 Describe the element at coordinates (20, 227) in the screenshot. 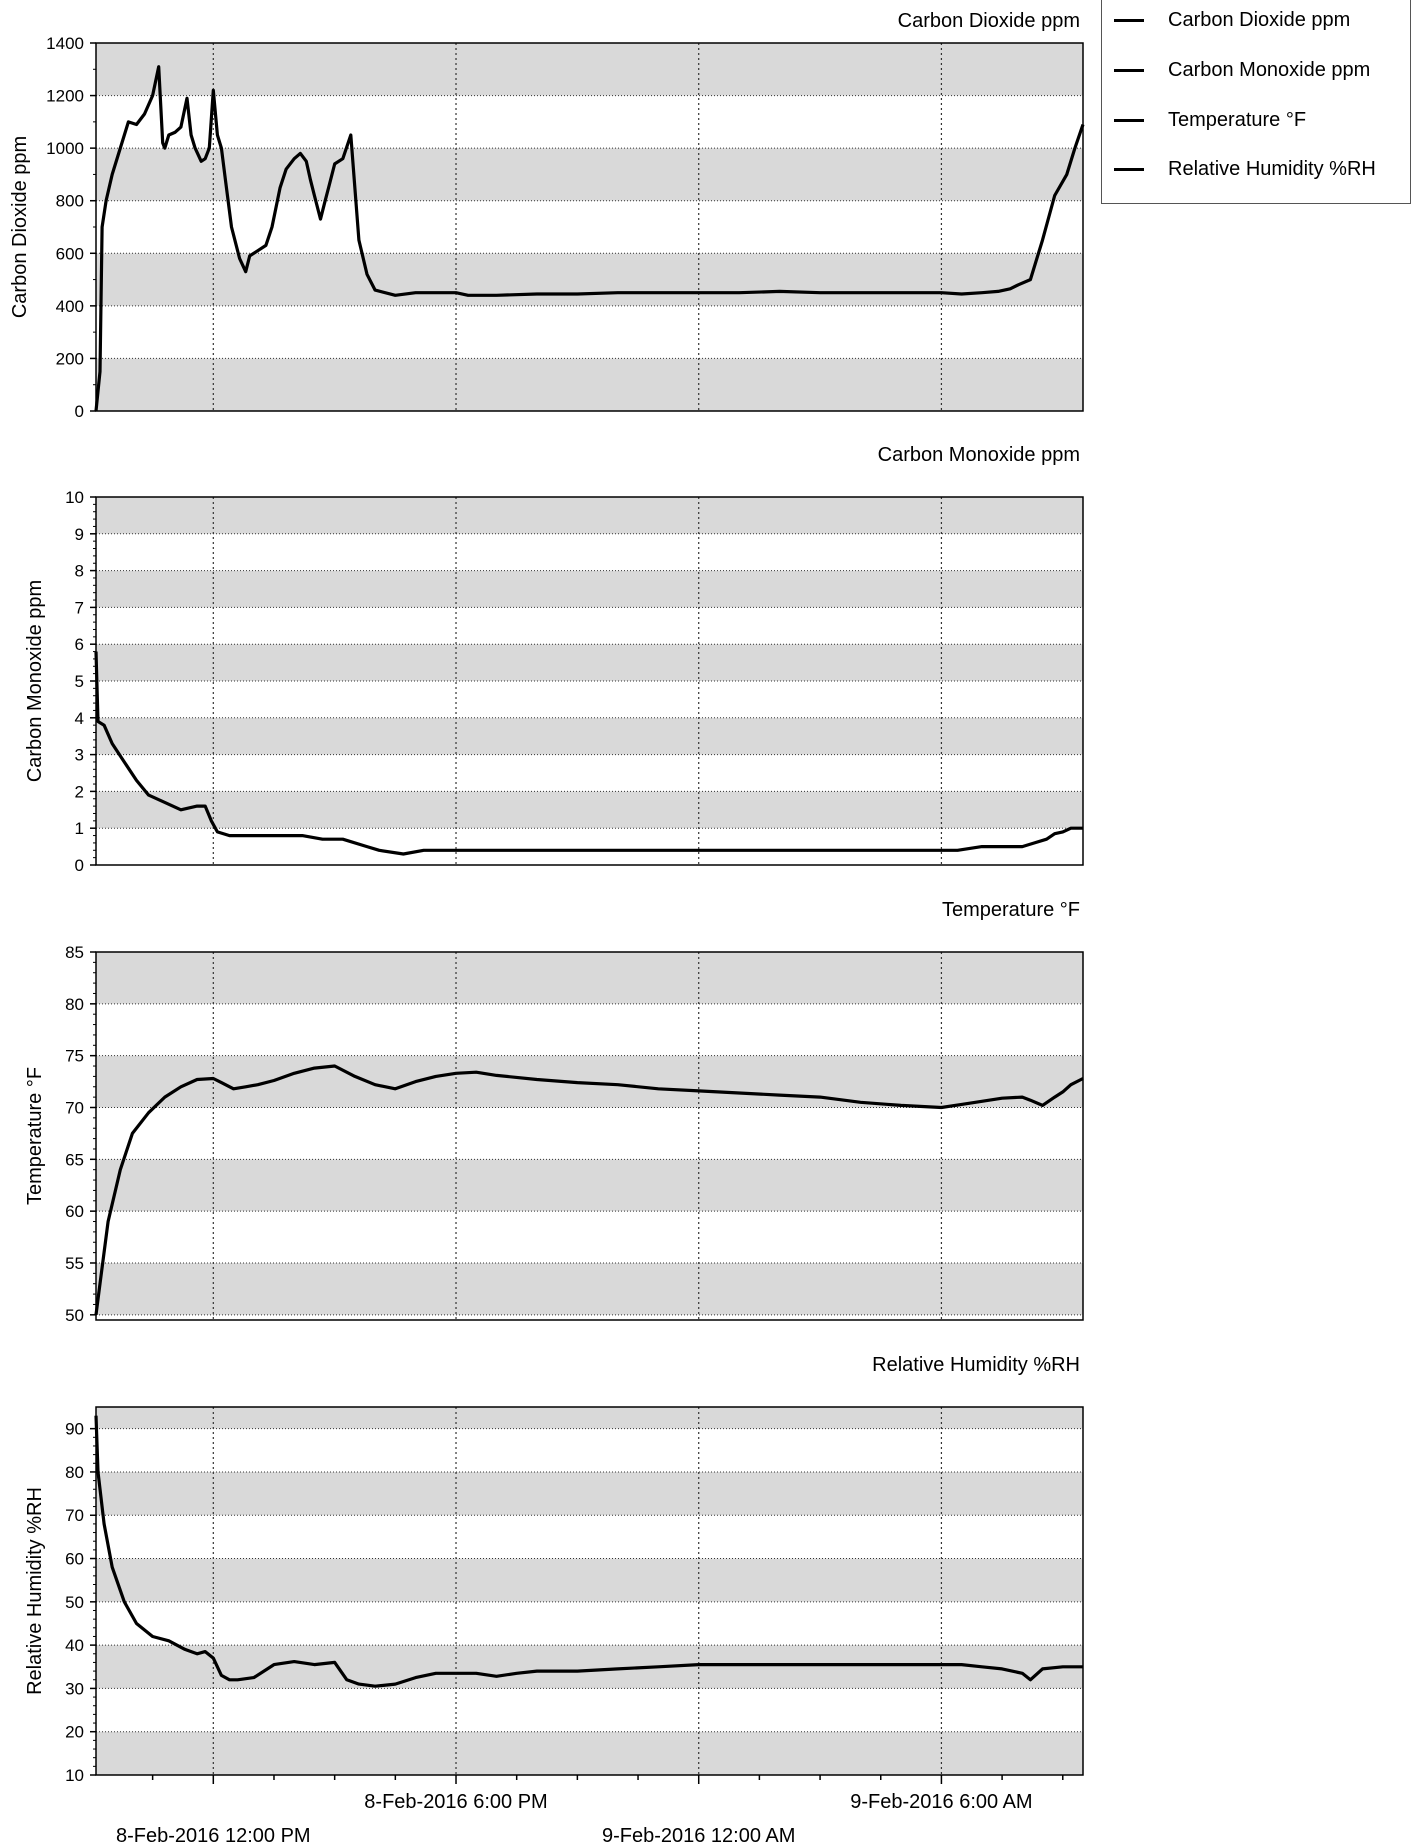

I see `y-axis-label: Carbon Dioxide ppm` at that location.